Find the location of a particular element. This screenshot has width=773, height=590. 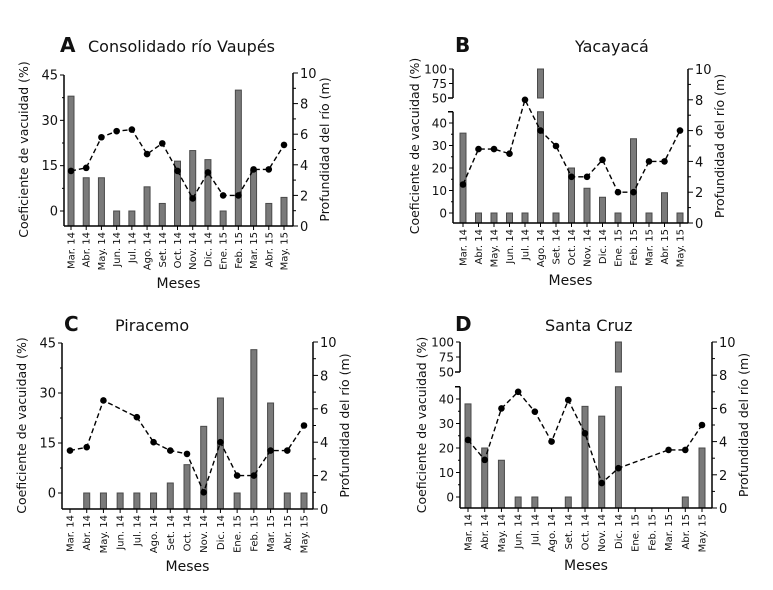

panel-letter: A is located at coordinates (68, 45).